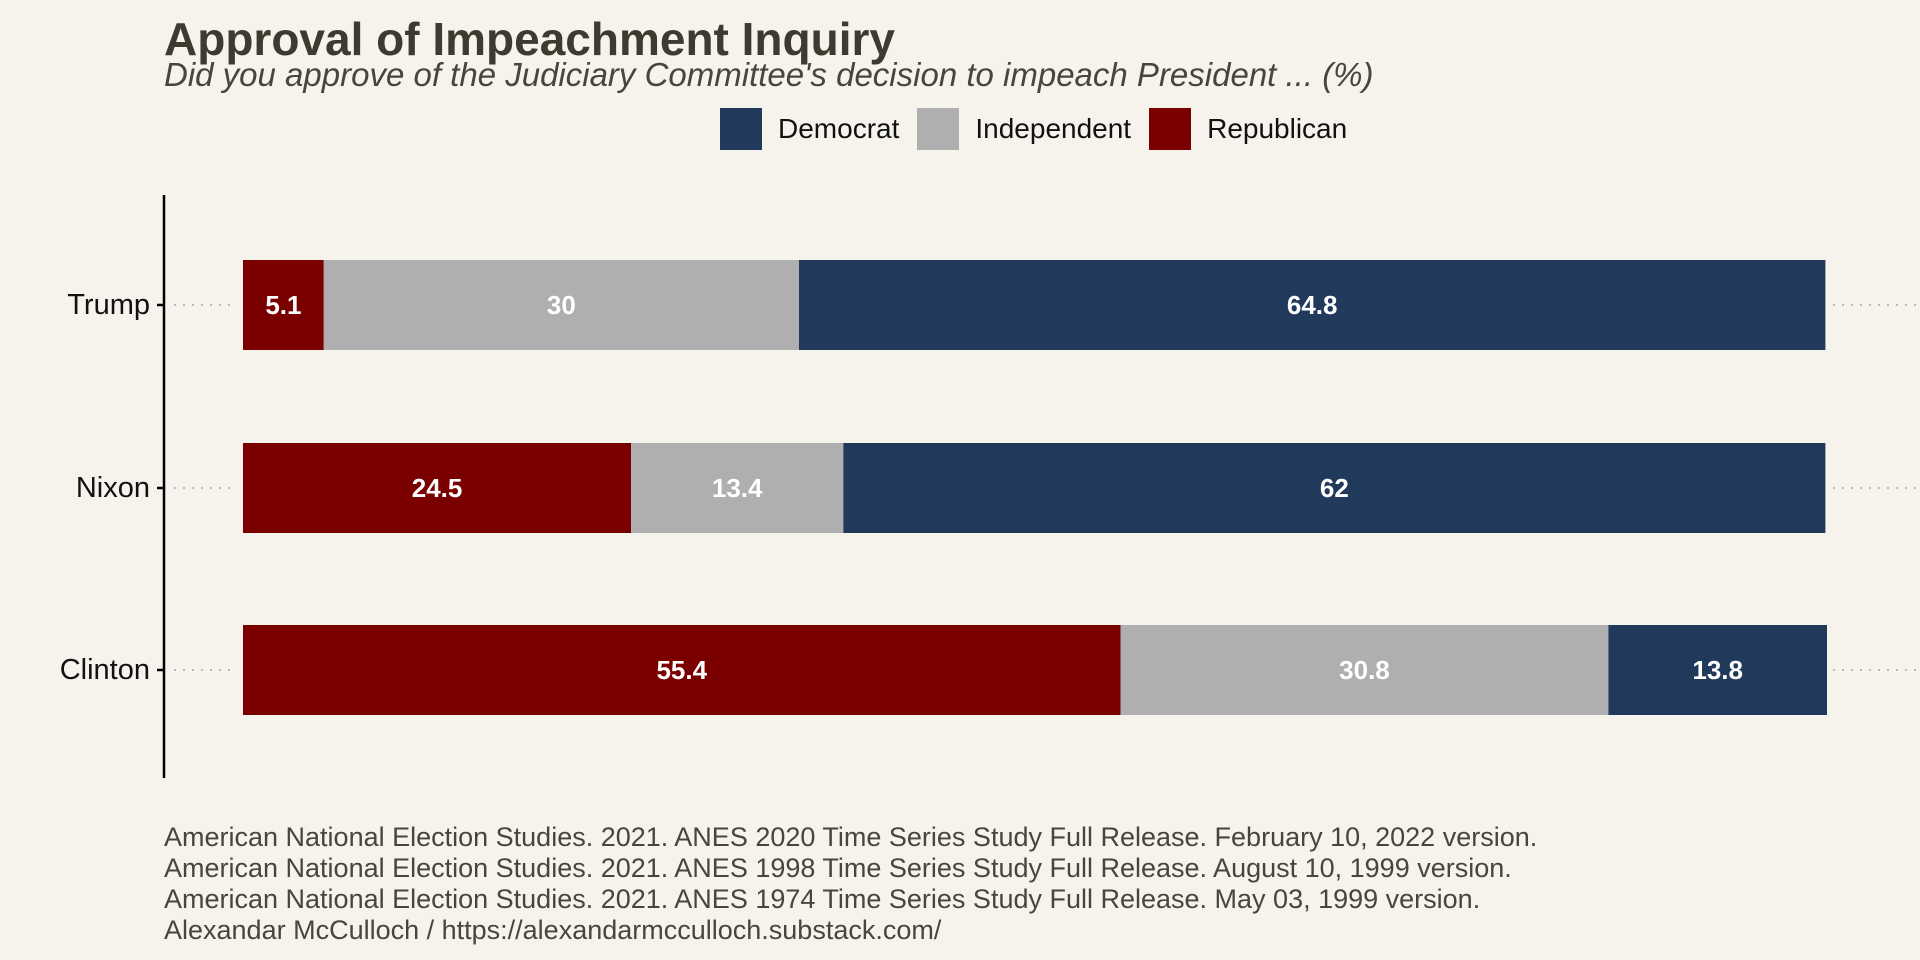 This screenshot has height=960, width=1920. I want to click on chart-title: Approval of Impeachment Inquiry, so click(529, 39).